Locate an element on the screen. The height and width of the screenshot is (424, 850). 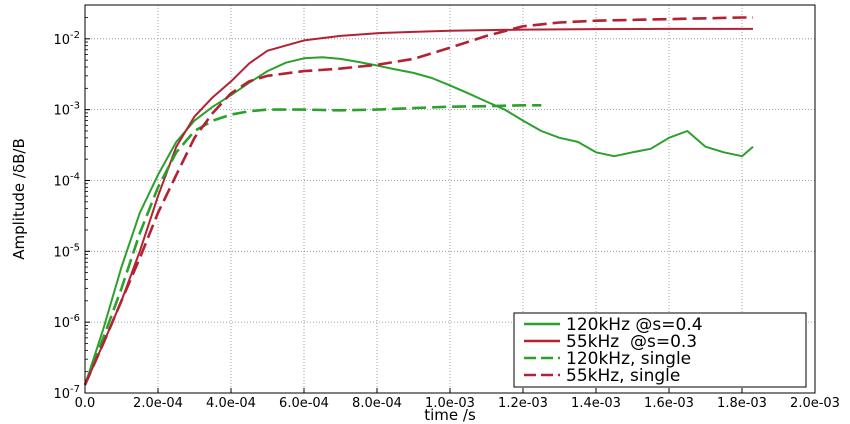
legend-box is located at coordinates (660, 350).